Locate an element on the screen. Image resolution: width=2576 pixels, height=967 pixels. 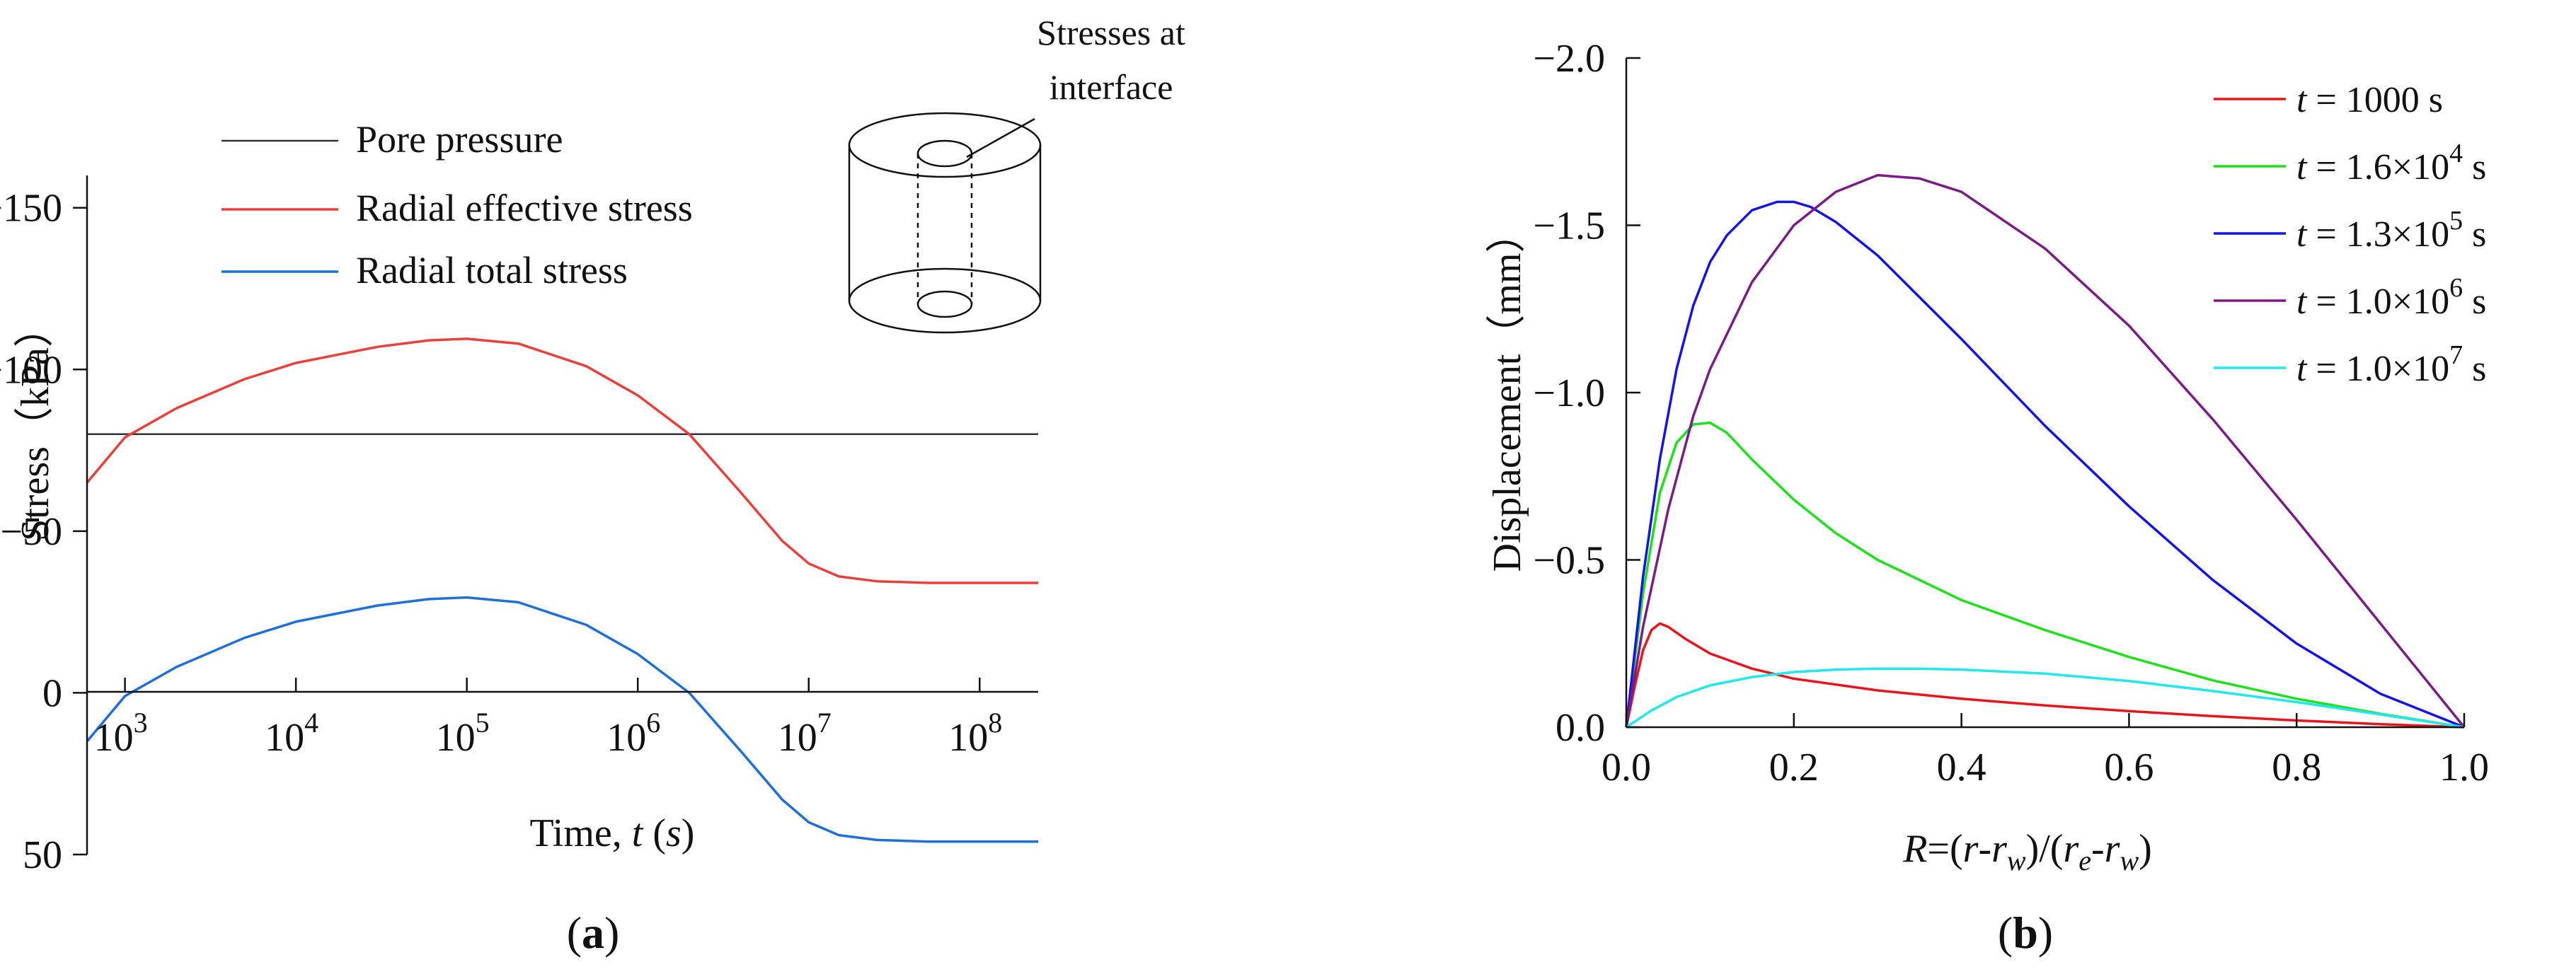
x-tick-label: 10⁷ is located at coordinates (805, 733).